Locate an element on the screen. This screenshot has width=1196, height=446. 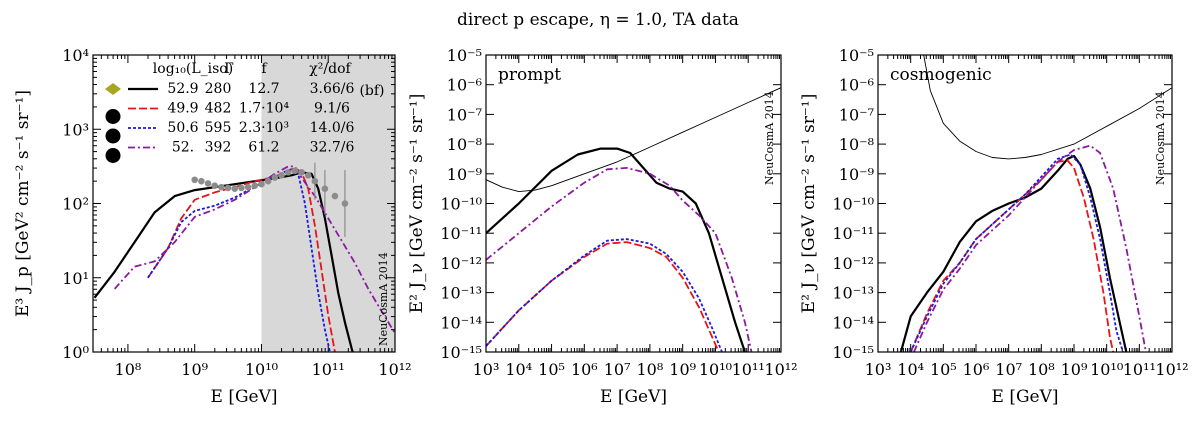
y-tick-label: 10⁻⁵ is located at coordinates (856, 55).